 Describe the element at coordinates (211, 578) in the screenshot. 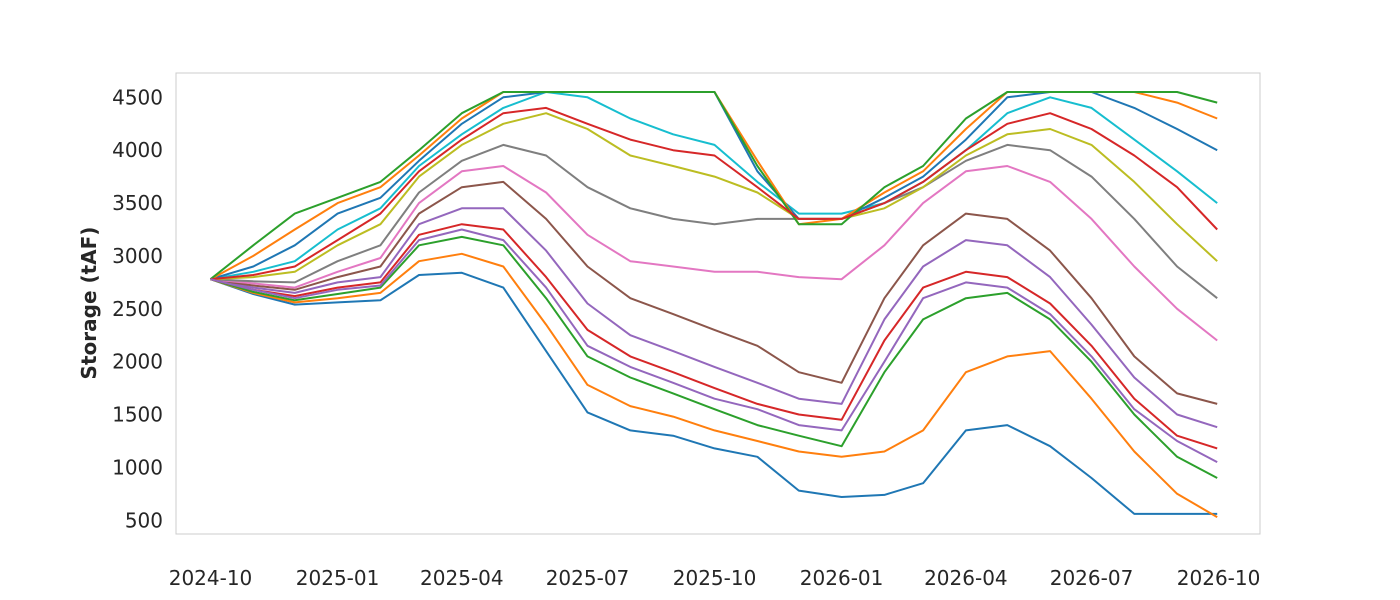

I see `x-tick-label: 2024-10` at that location.